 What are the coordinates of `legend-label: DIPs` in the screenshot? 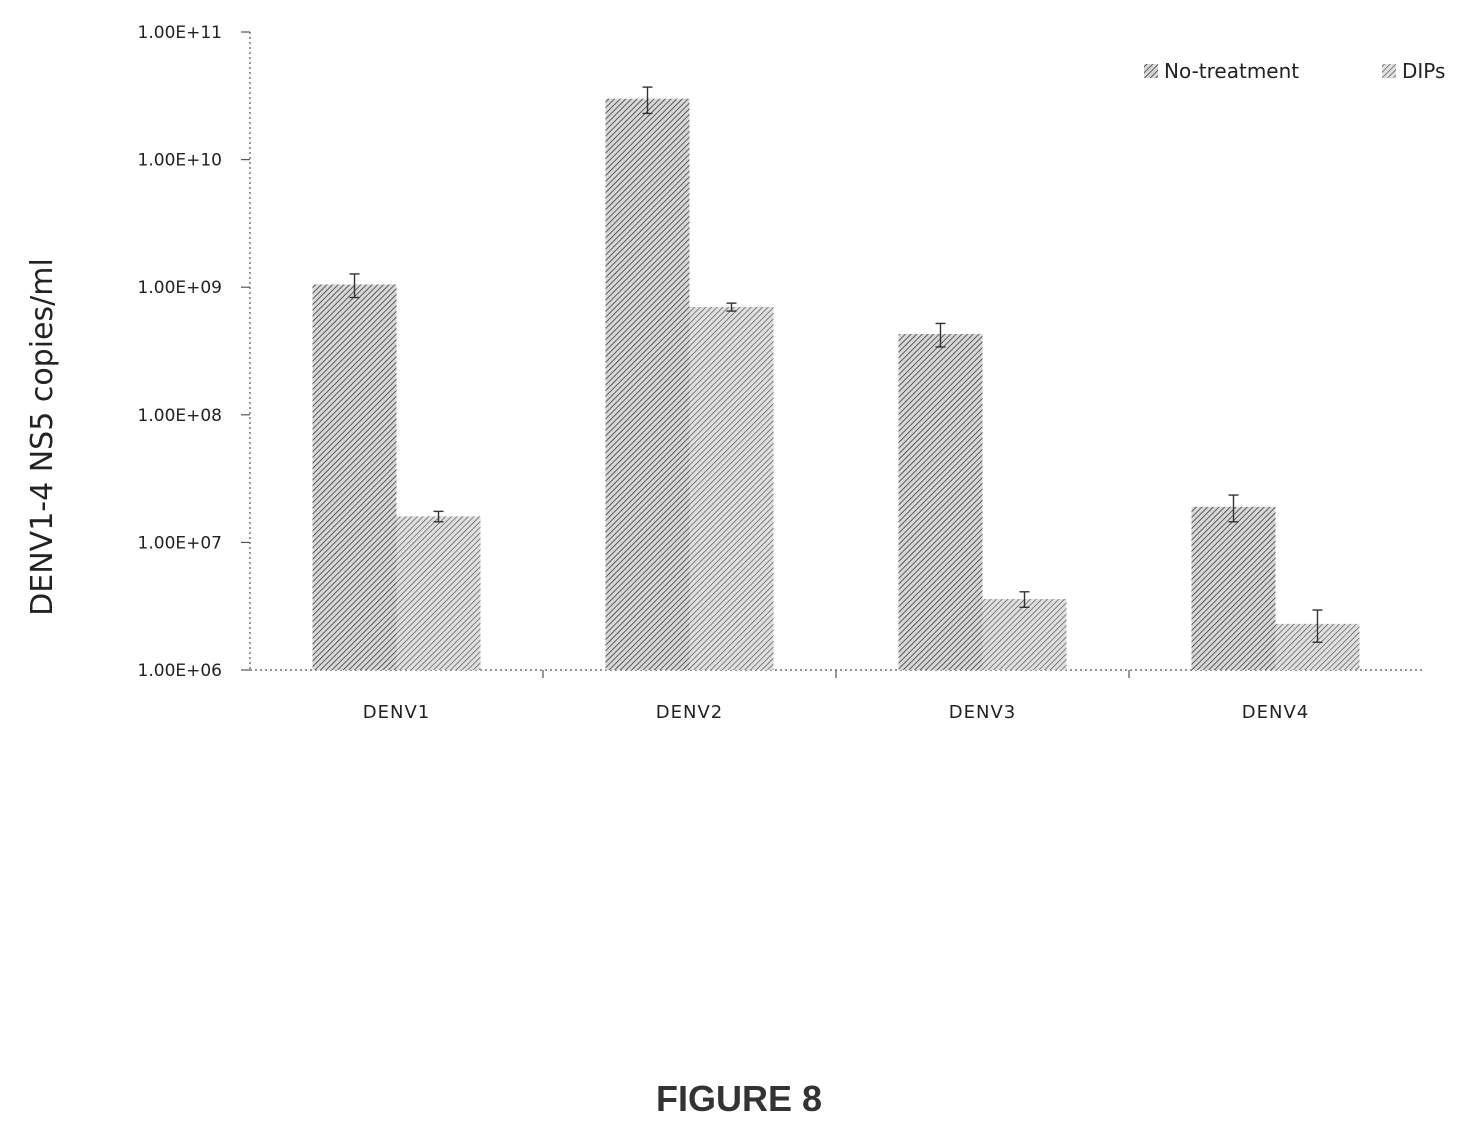 It's located at (1423, 71).